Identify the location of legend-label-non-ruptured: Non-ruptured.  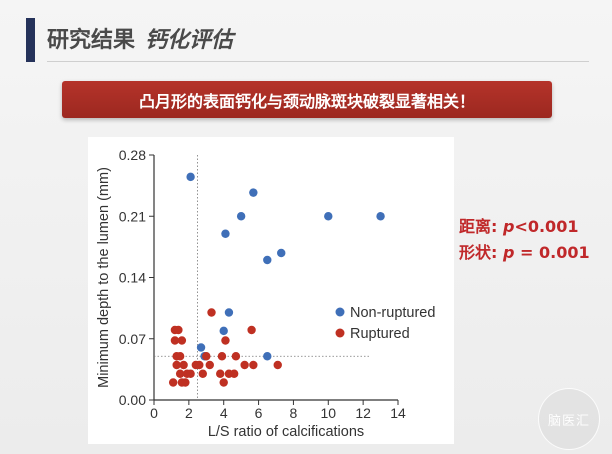
(392, 313).